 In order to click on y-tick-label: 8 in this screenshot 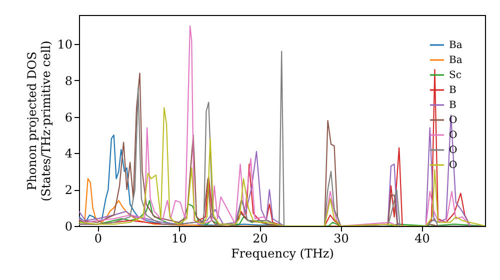, I will do `click(68, 81)`.